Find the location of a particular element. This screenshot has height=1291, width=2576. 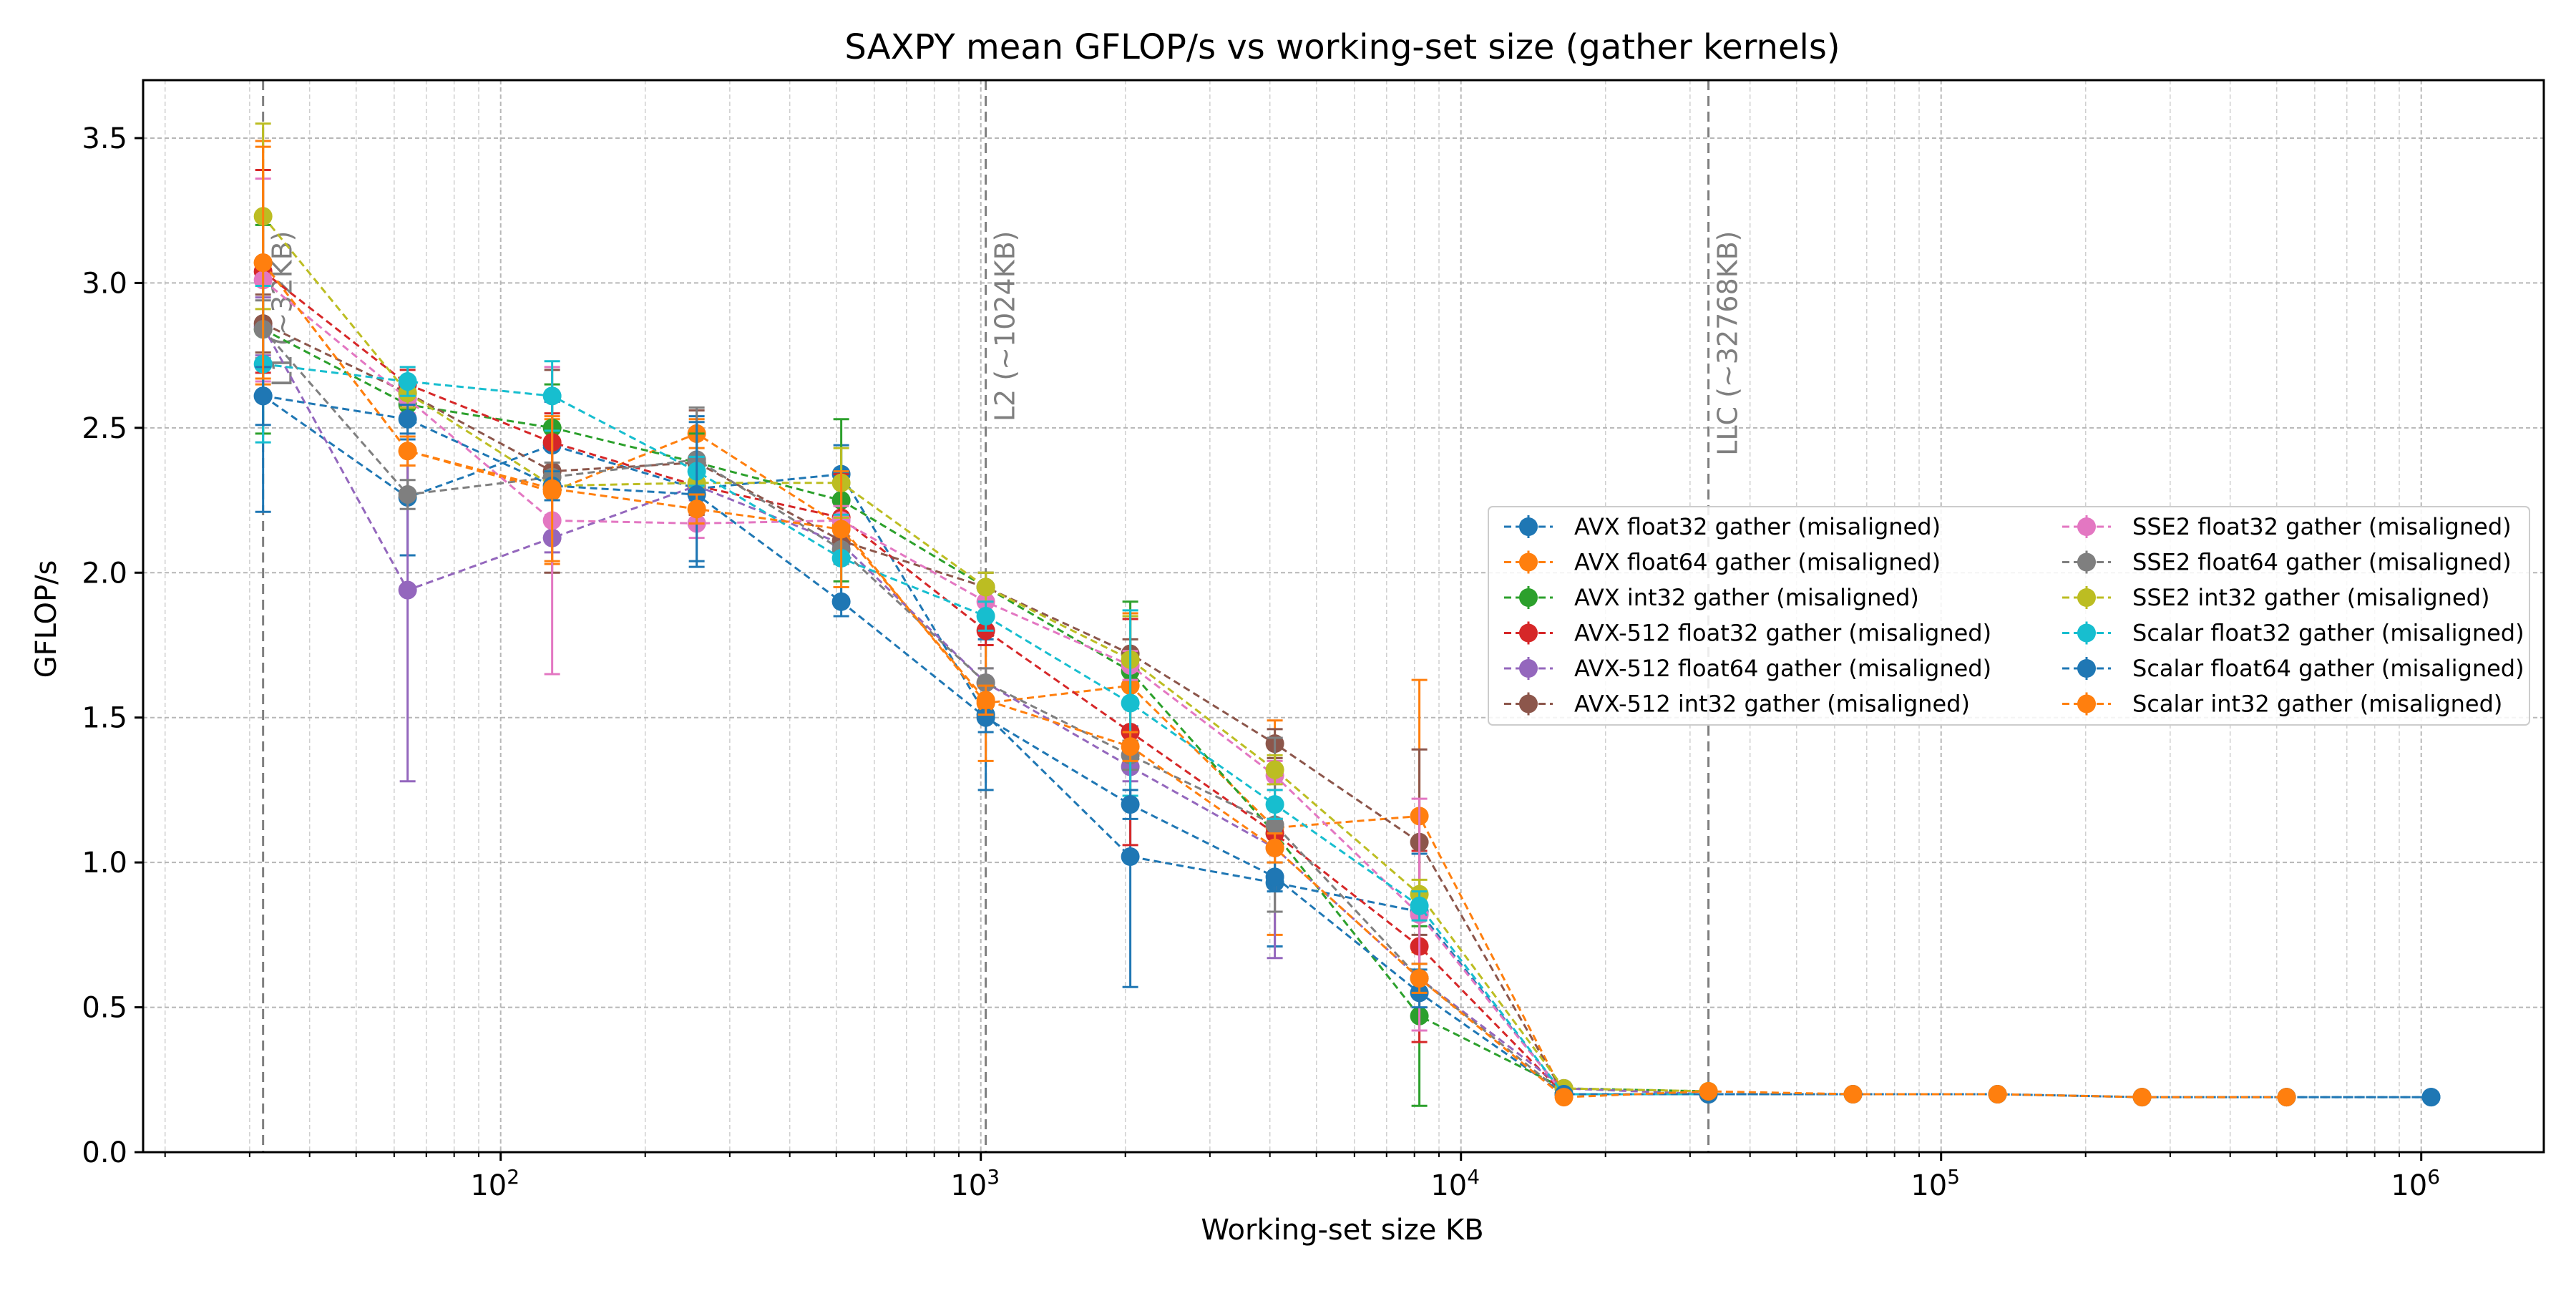

legend-label: AVX-512 float64 gather (misaligned) is located at coordinates (1782, 668).